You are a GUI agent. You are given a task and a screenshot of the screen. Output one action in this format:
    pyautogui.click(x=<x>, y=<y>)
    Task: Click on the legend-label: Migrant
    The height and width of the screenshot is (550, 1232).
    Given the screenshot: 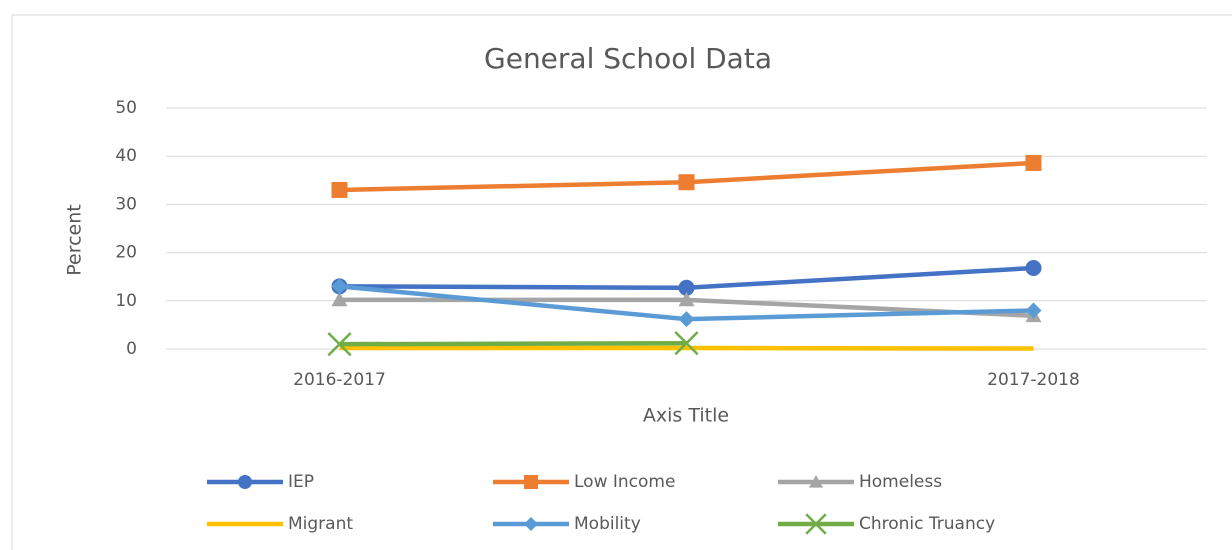 What is the action you would take?
    pyautogui.click(x=320, y=524)
    